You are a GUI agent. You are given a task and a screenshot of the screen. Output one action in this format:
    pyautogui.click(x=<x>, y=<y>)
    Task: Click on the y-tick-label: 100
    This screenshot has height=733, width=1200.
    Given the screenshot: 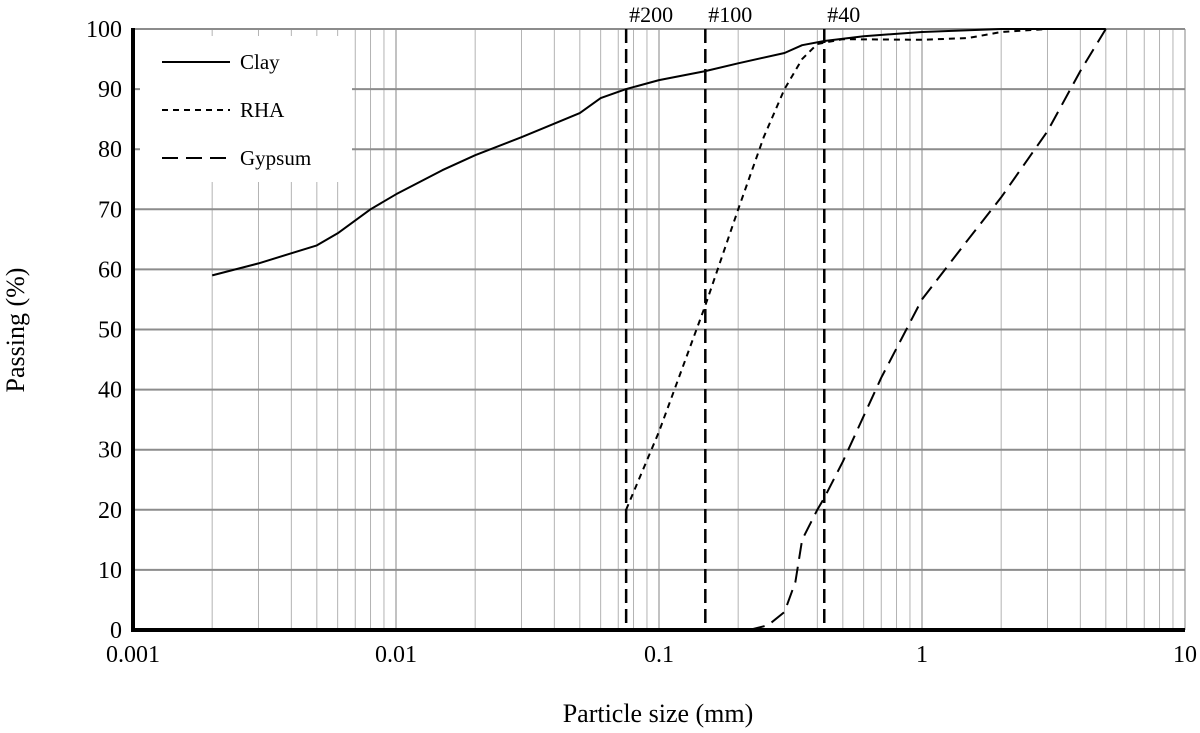 What is the action you would take?
    pyautogui.click(x=104, y=30)
    